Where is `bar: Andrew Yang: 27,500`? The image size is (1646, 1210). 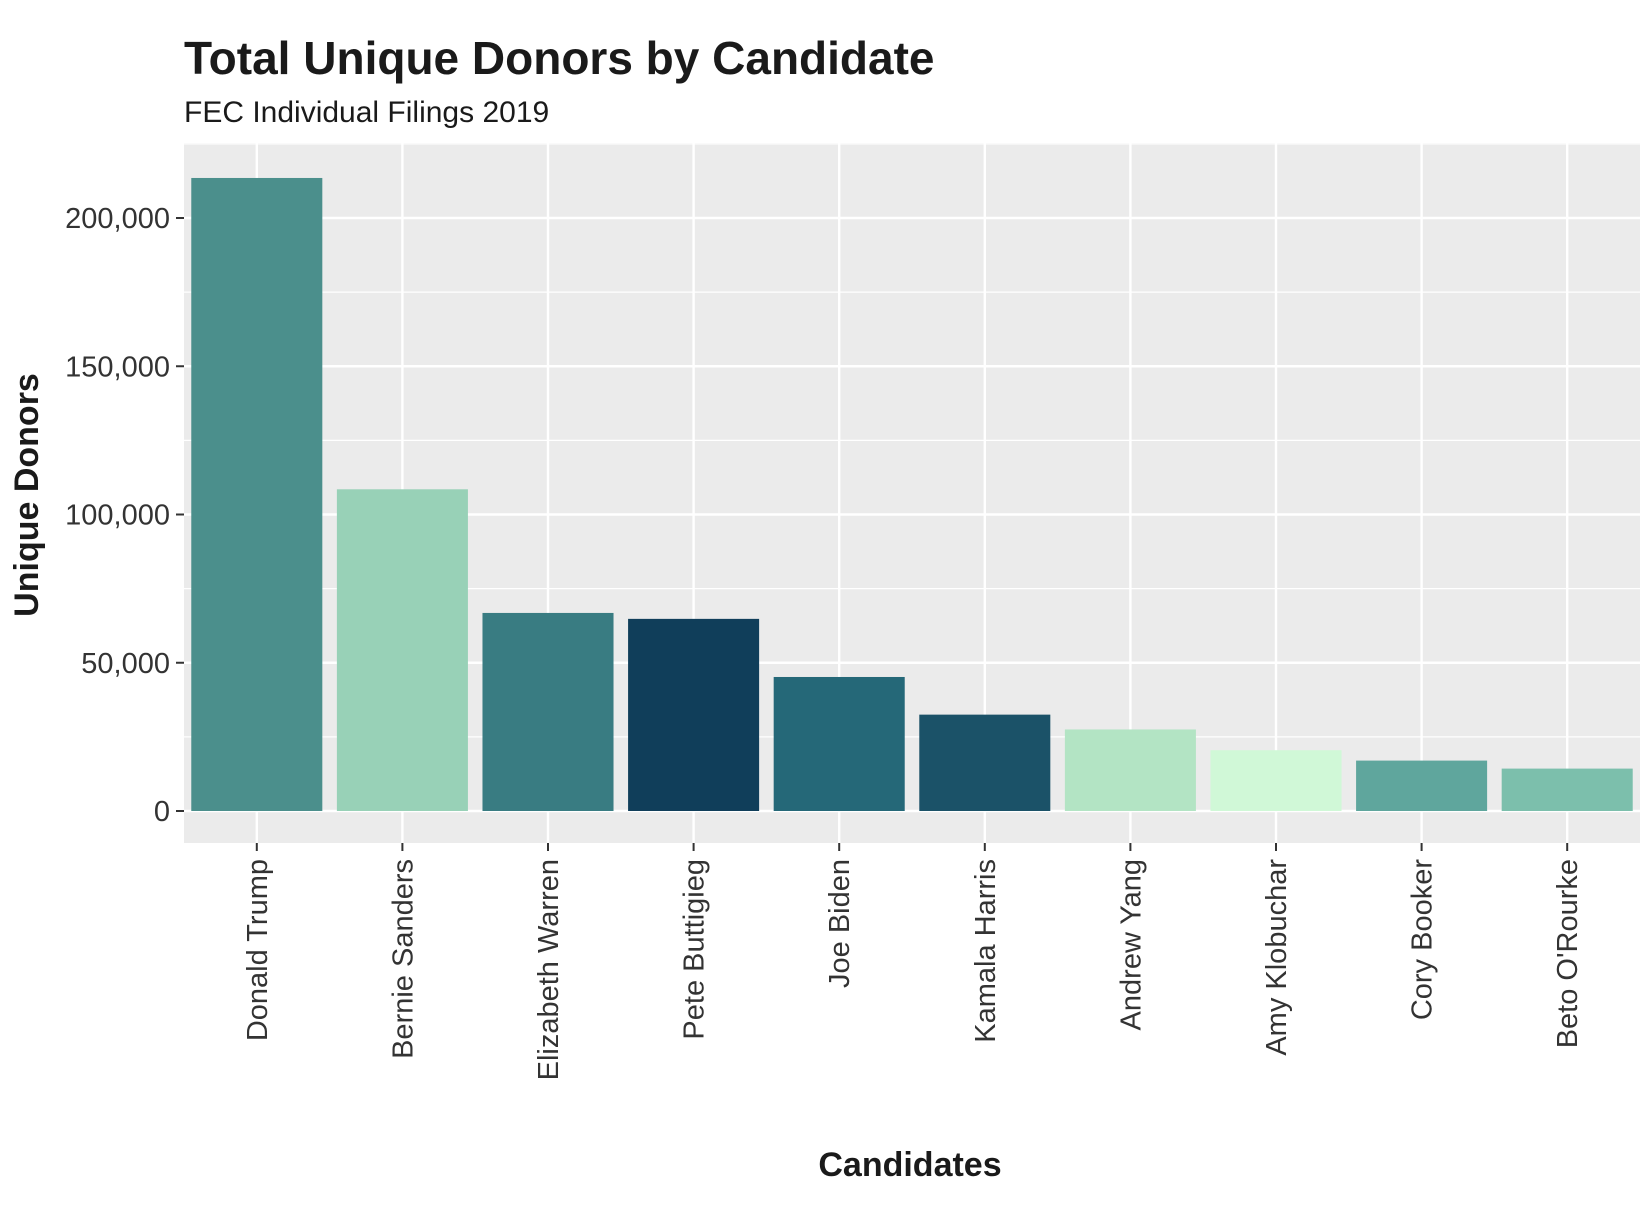
bar: Andrew Yang: 27,500 is located at coordinates (1130, 770).